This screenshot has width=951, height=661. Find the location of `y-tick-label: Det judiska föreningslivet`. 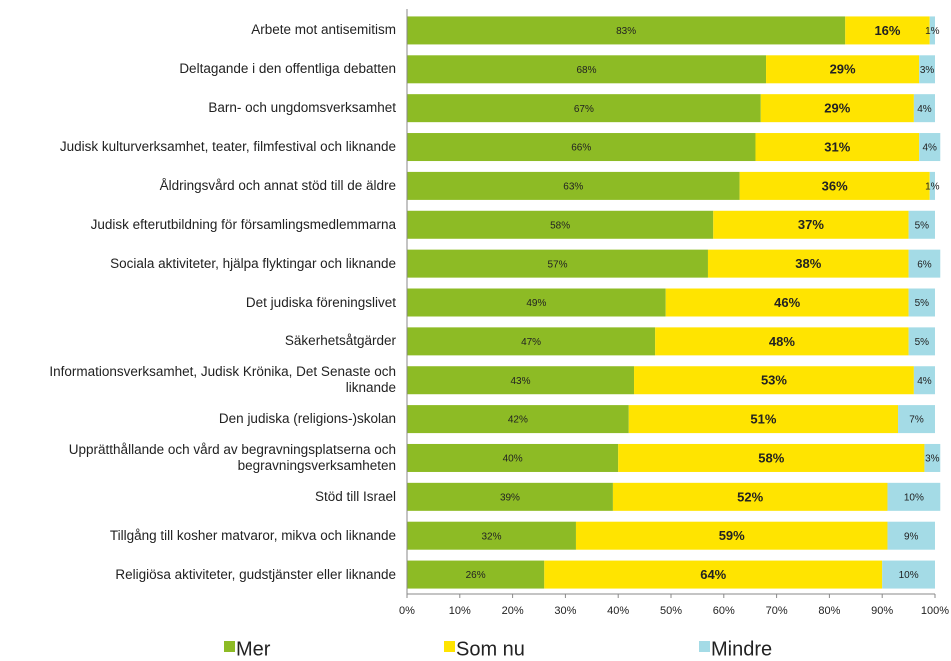

y-tick-label: Det judiska föreningslivet is located at coordinates (320, 302).